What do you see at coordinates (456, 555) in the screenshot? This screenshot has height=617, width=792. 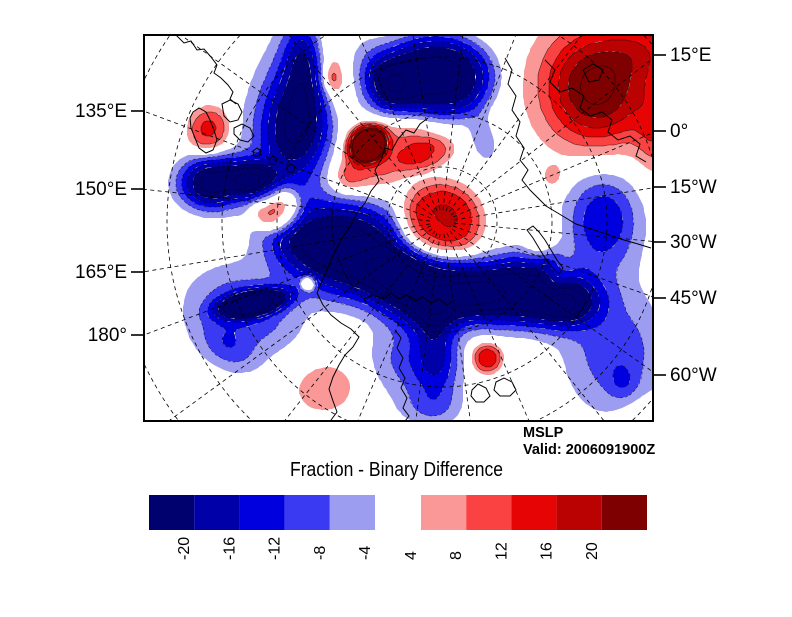 I see `svg-text: 8` at bounding box center [456, 555].